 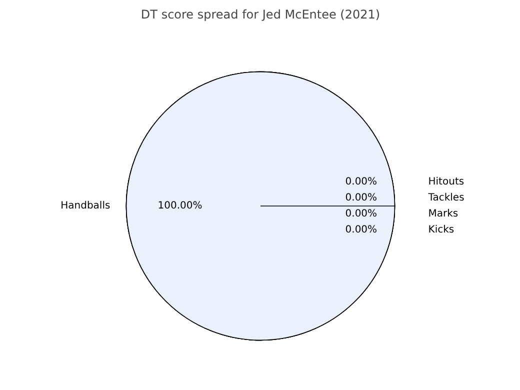 I want to click on category-label: Marks, so click(x=443, y=214).